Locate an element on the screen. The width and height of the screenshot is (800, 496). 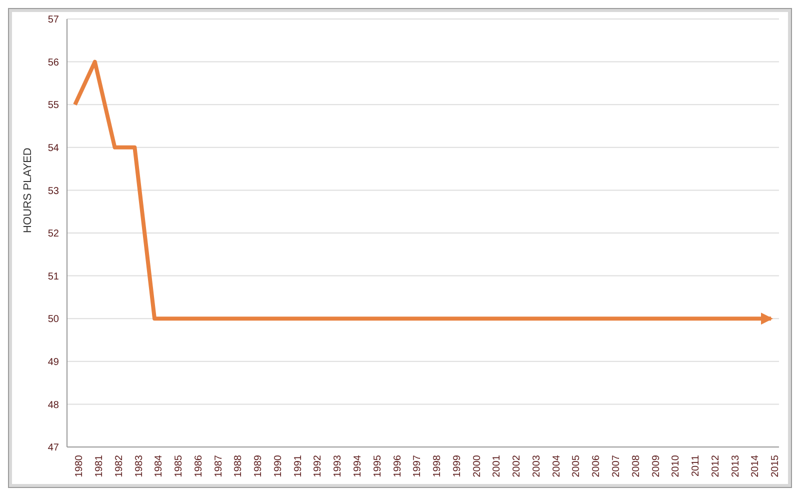
y-tick-label: 56 is located at coordinates (54, 62).